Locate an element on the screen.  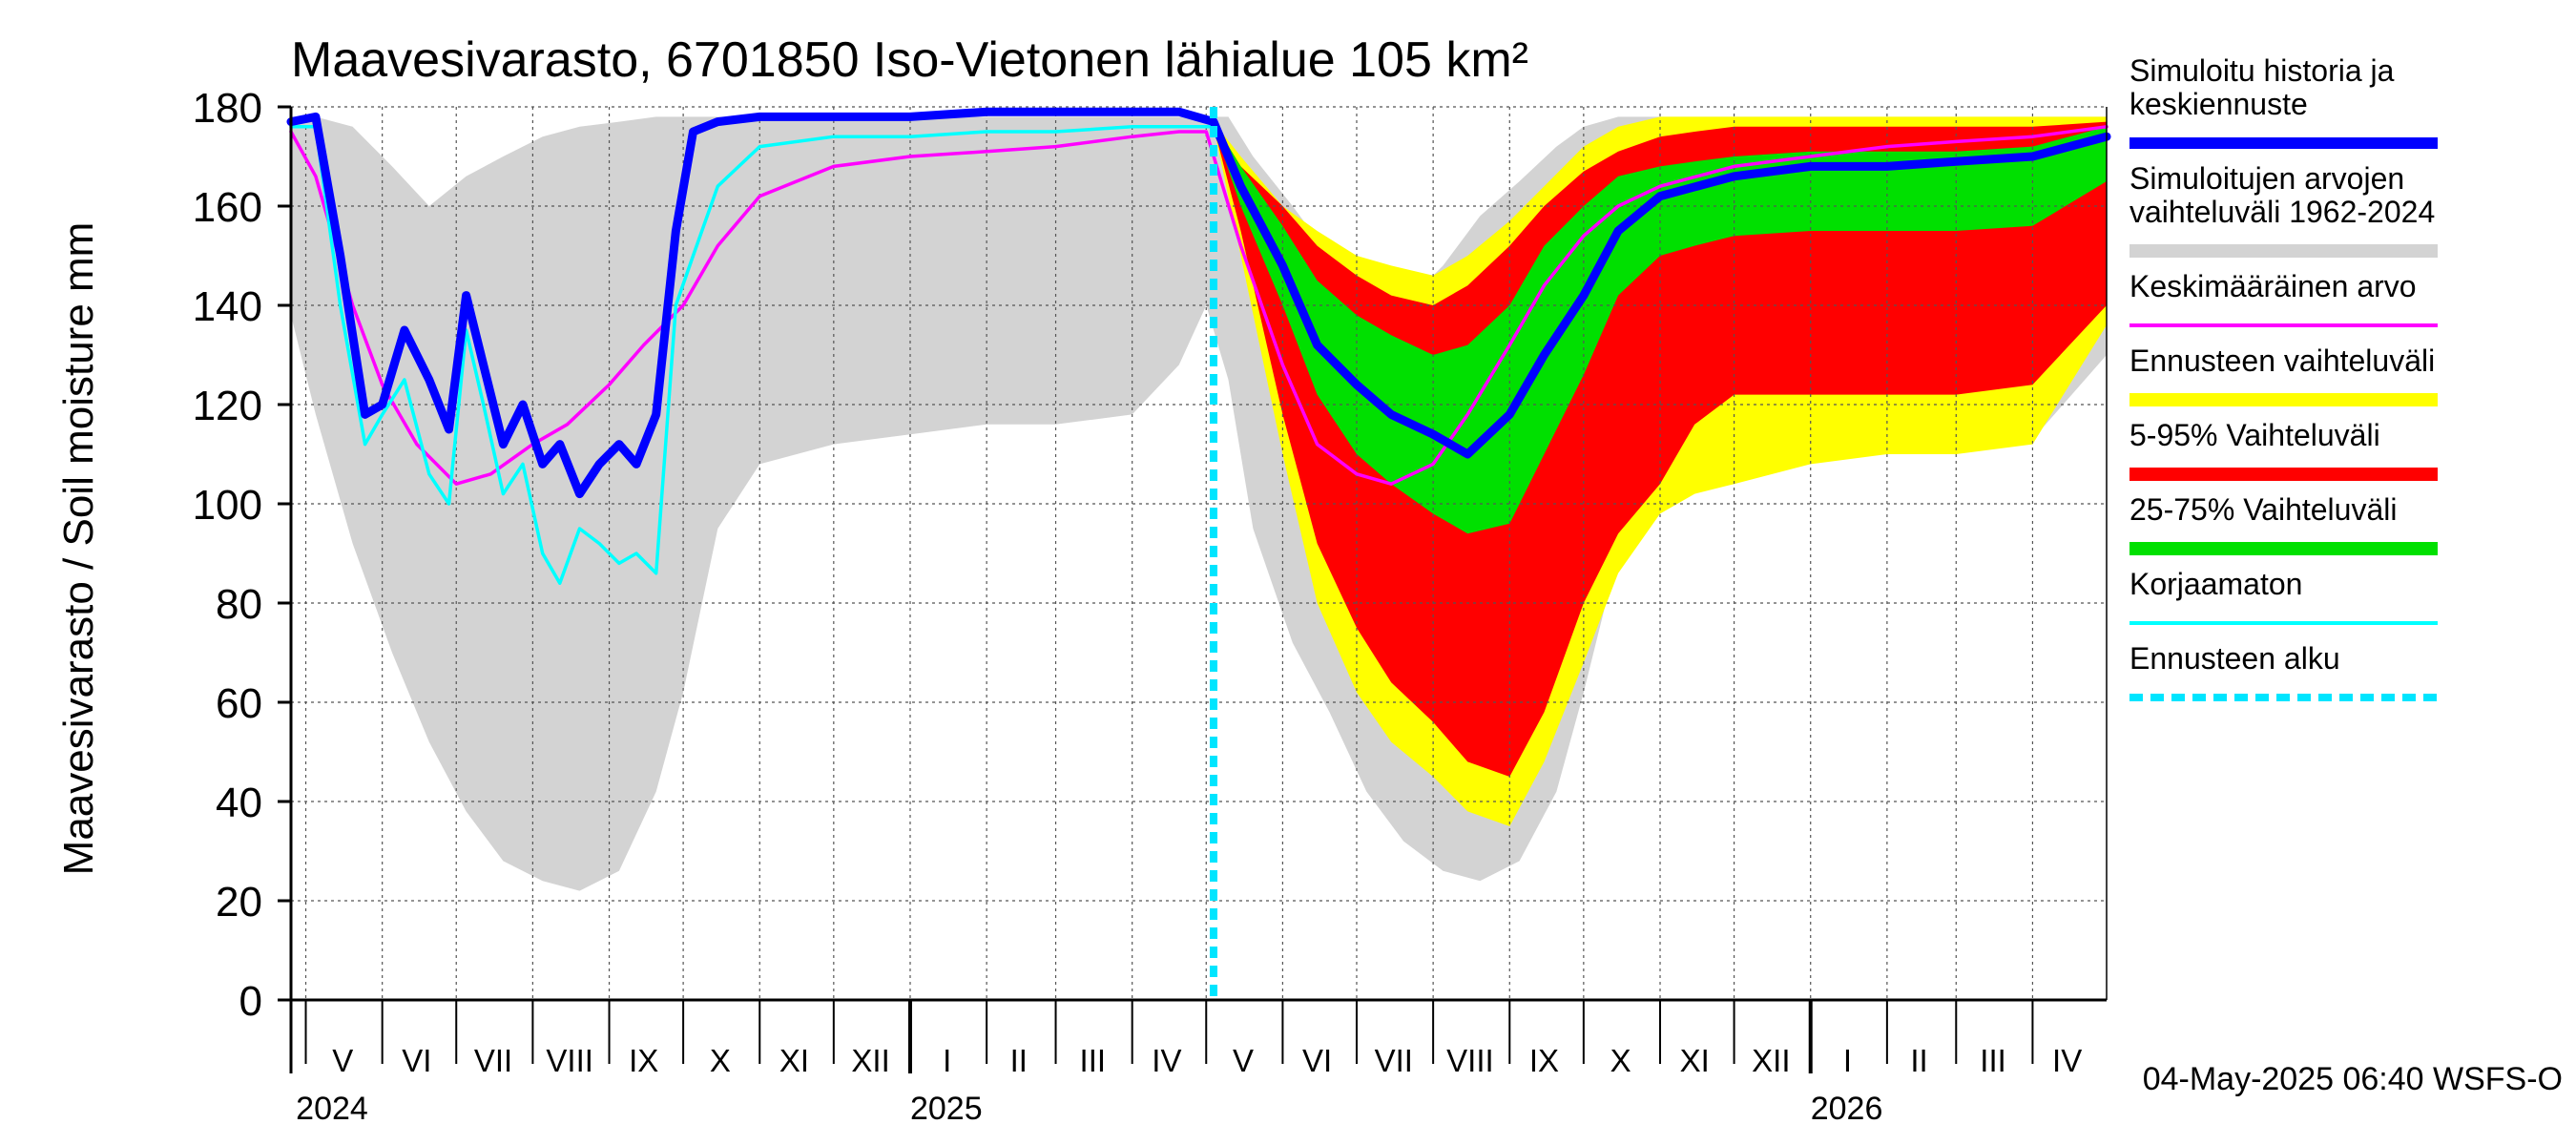
band-25-75-vaihteluvali is located at coordinates (1660, 327).